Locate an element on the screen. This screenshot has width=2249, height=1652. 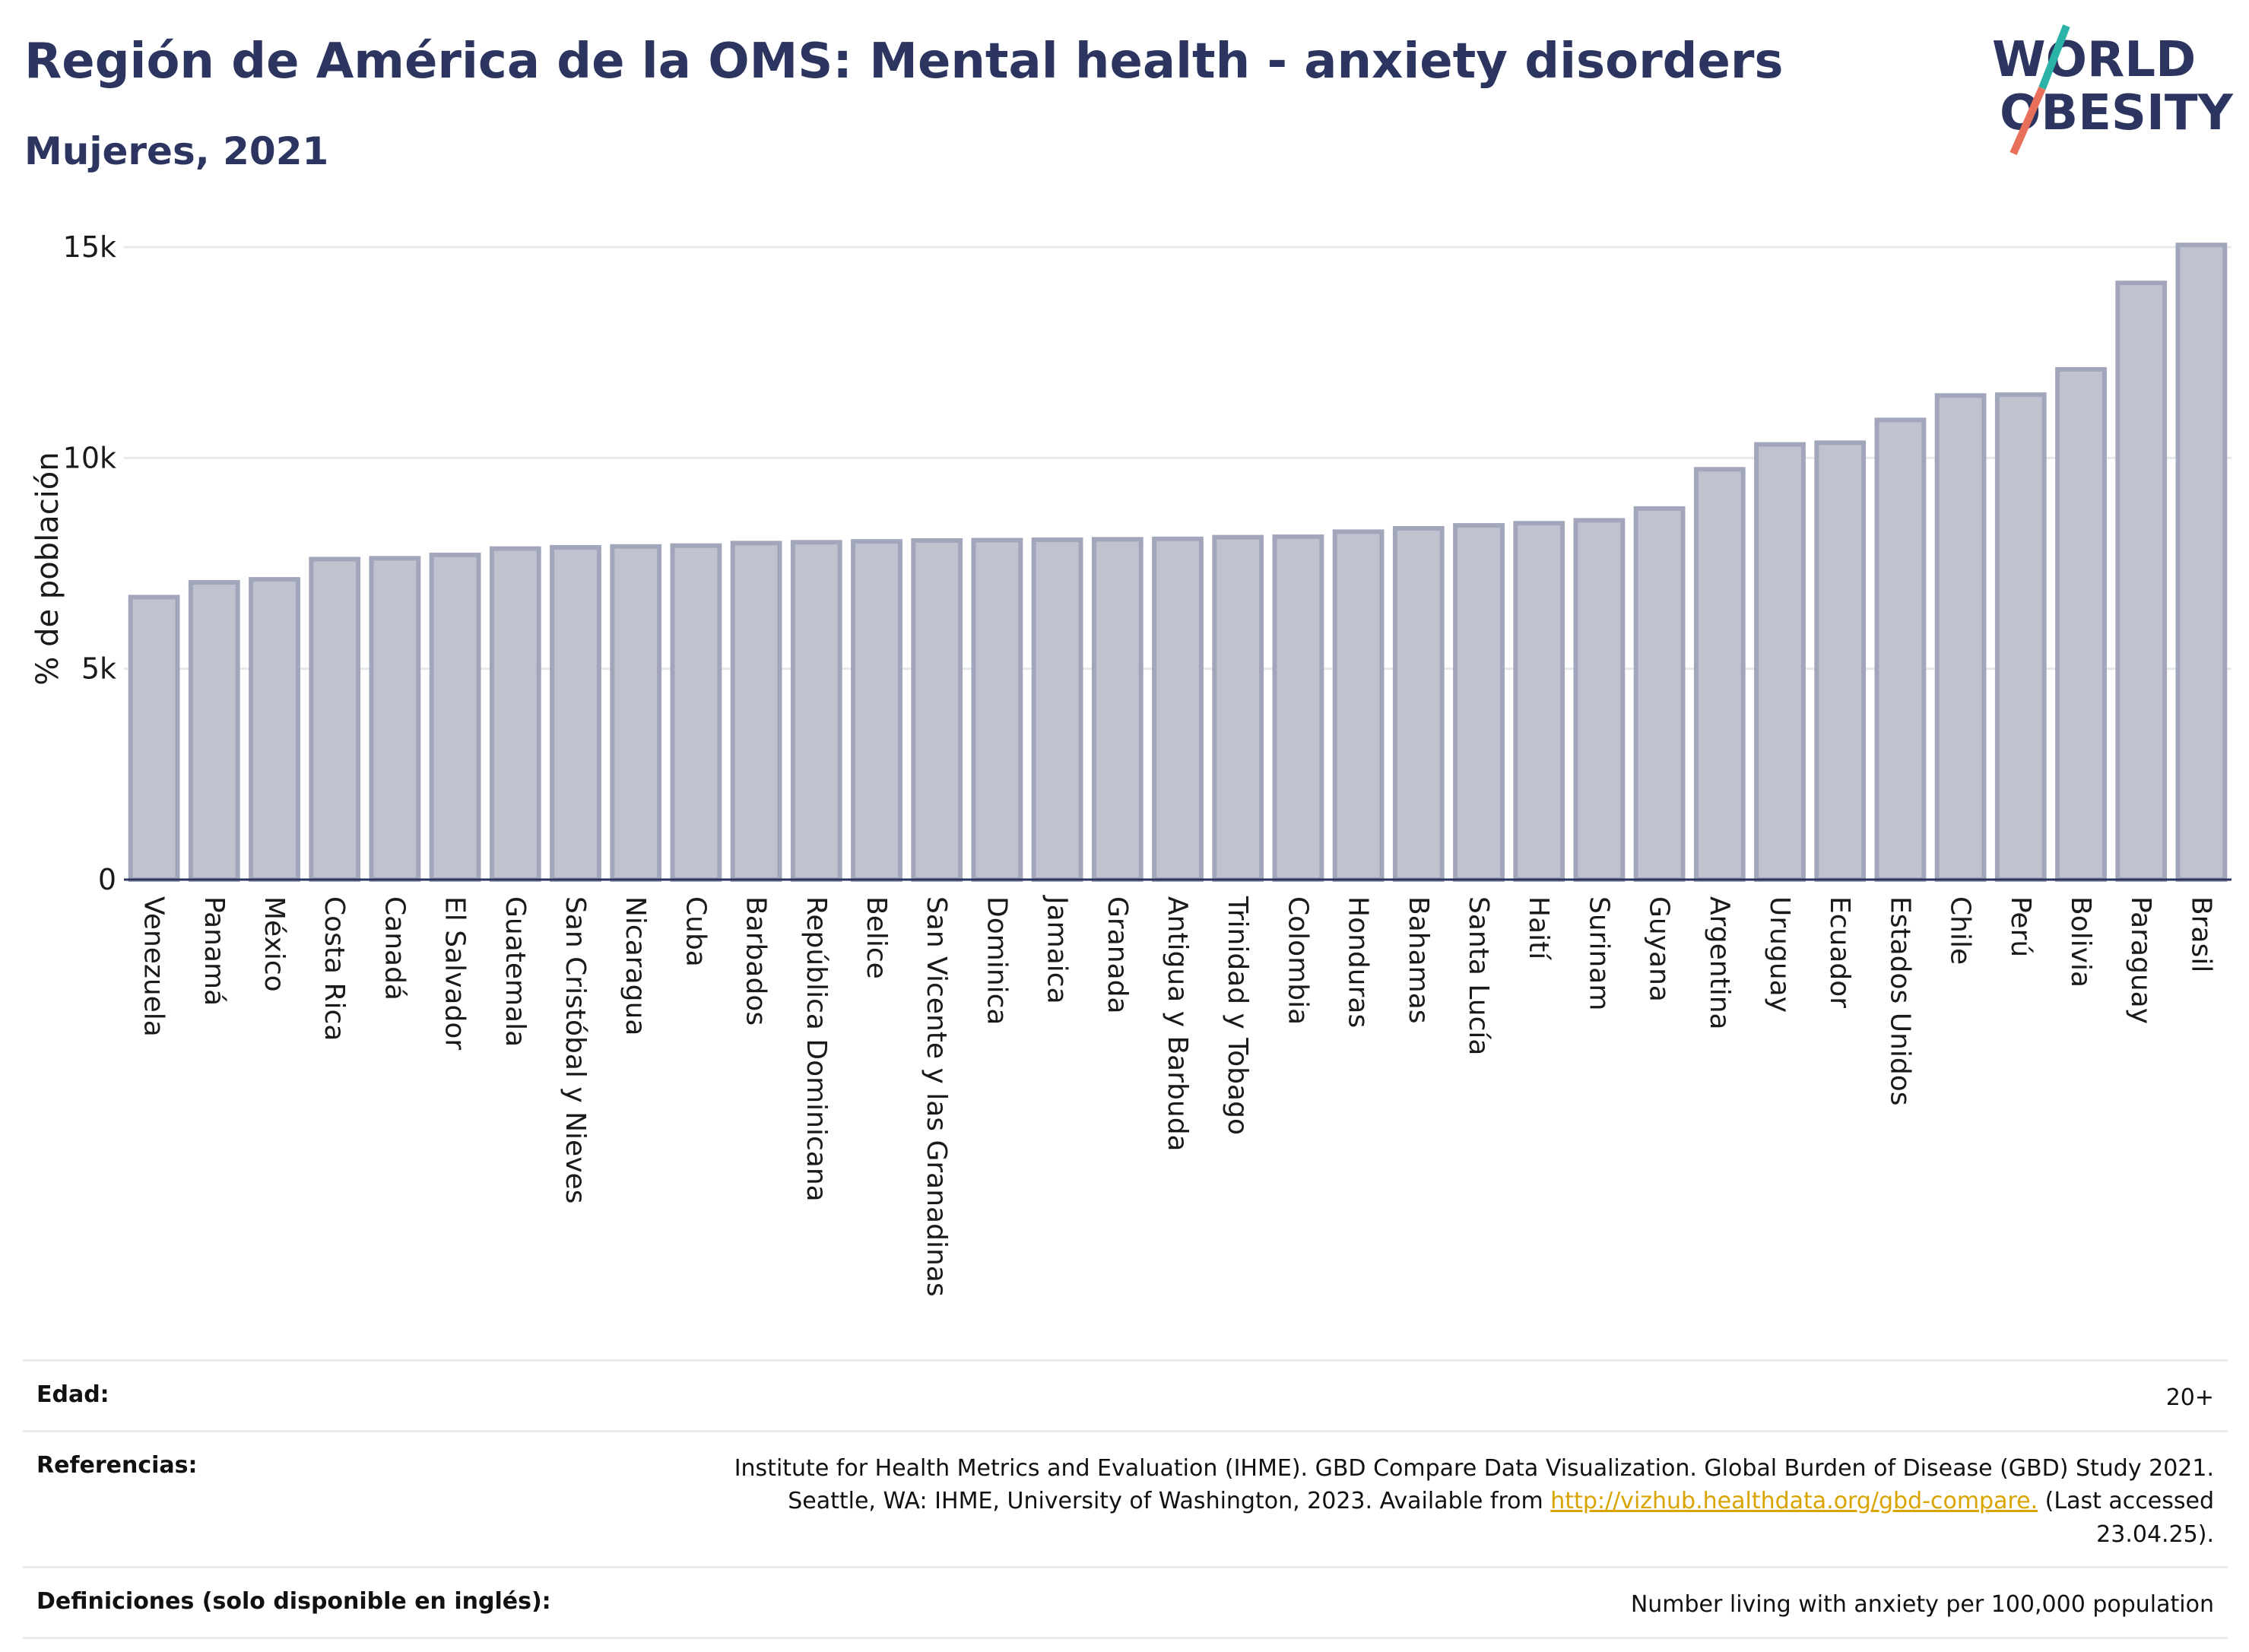
x-tick-label: República Dominicana is located at coordinates (816, 1049).